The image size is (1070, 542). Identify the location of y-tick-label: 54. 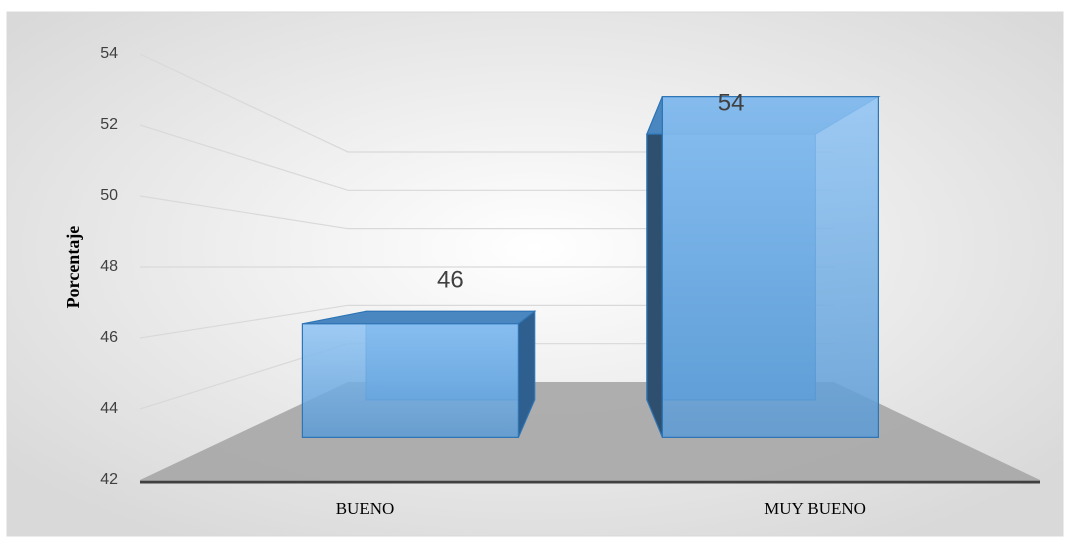
(109, 53).